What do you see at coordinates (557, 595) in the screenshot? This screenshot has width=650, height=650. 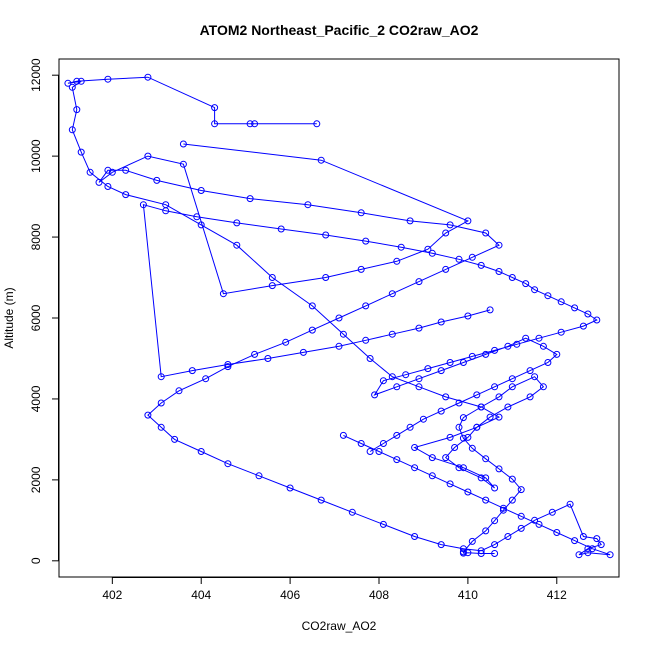 I see `x-tick-label: 412` at bounding box center [557, 595].